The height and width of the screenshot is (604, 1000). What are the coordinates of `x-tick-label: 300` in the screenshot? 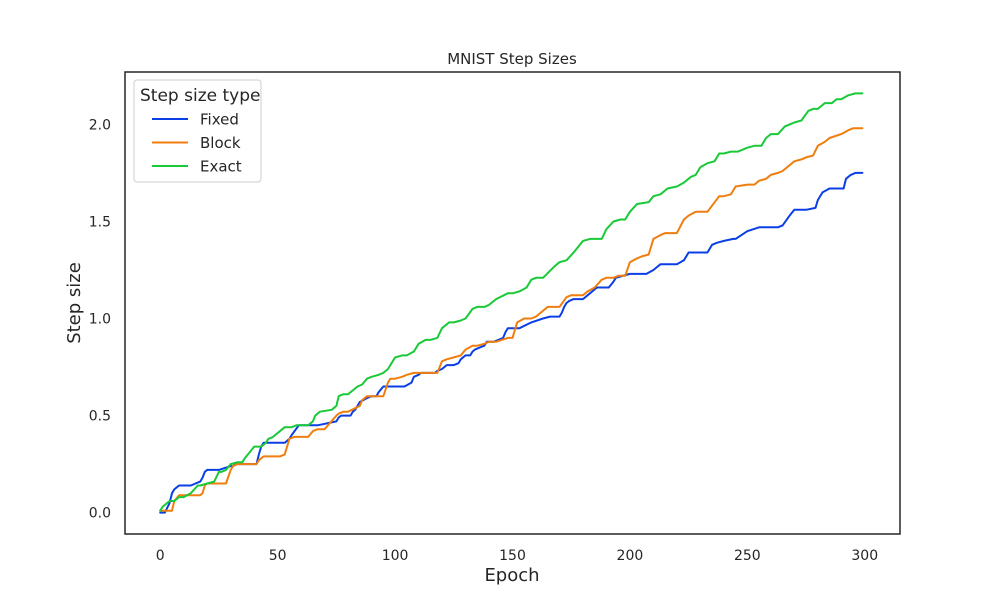 It's located at (864, 556).